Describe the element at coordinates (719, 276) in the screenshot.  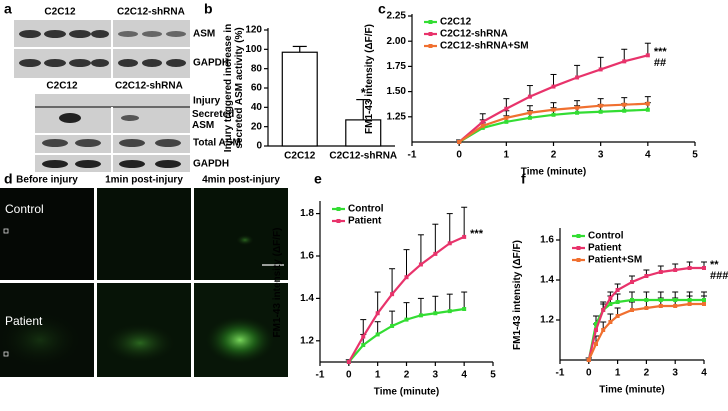
I see `annotation: ###` at that location.